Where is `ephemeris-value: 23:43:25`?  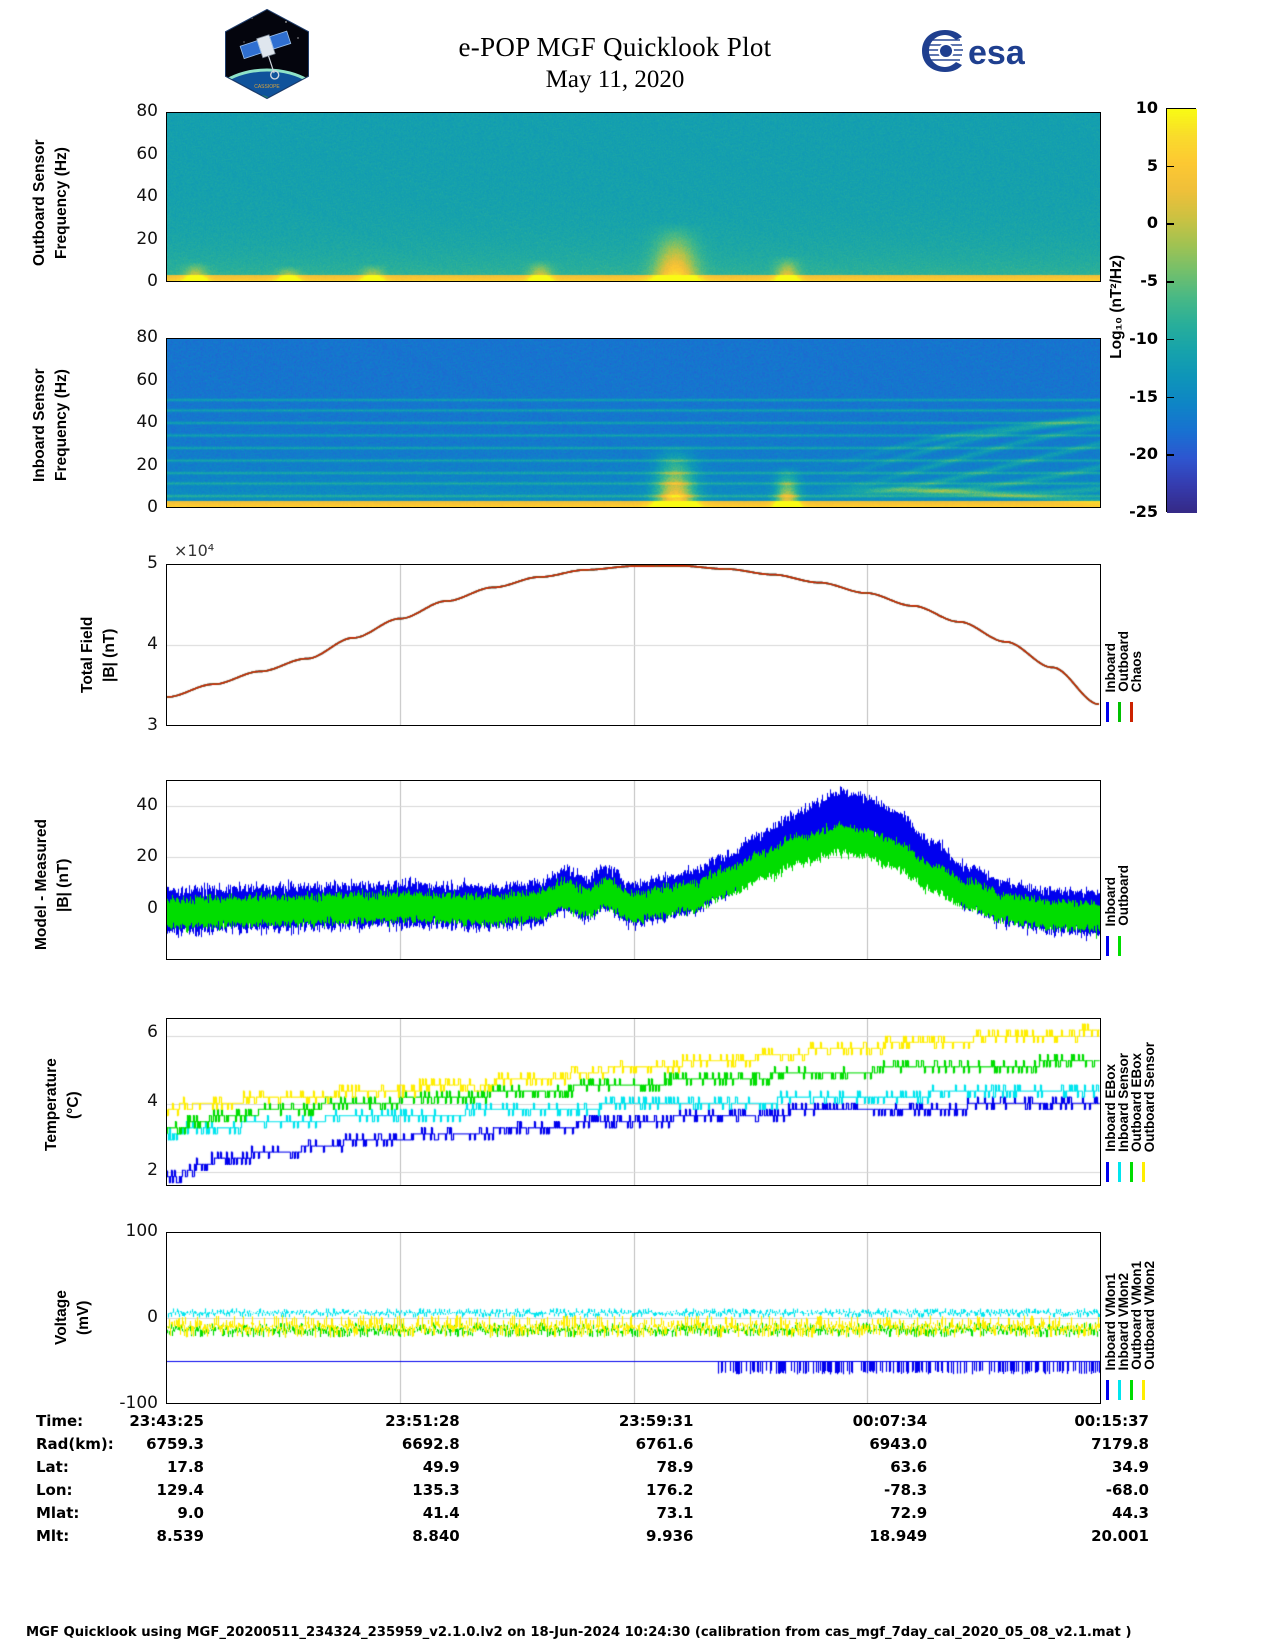
ephemeris-value: 23:43:25 is located at coordinates (166, 1421).